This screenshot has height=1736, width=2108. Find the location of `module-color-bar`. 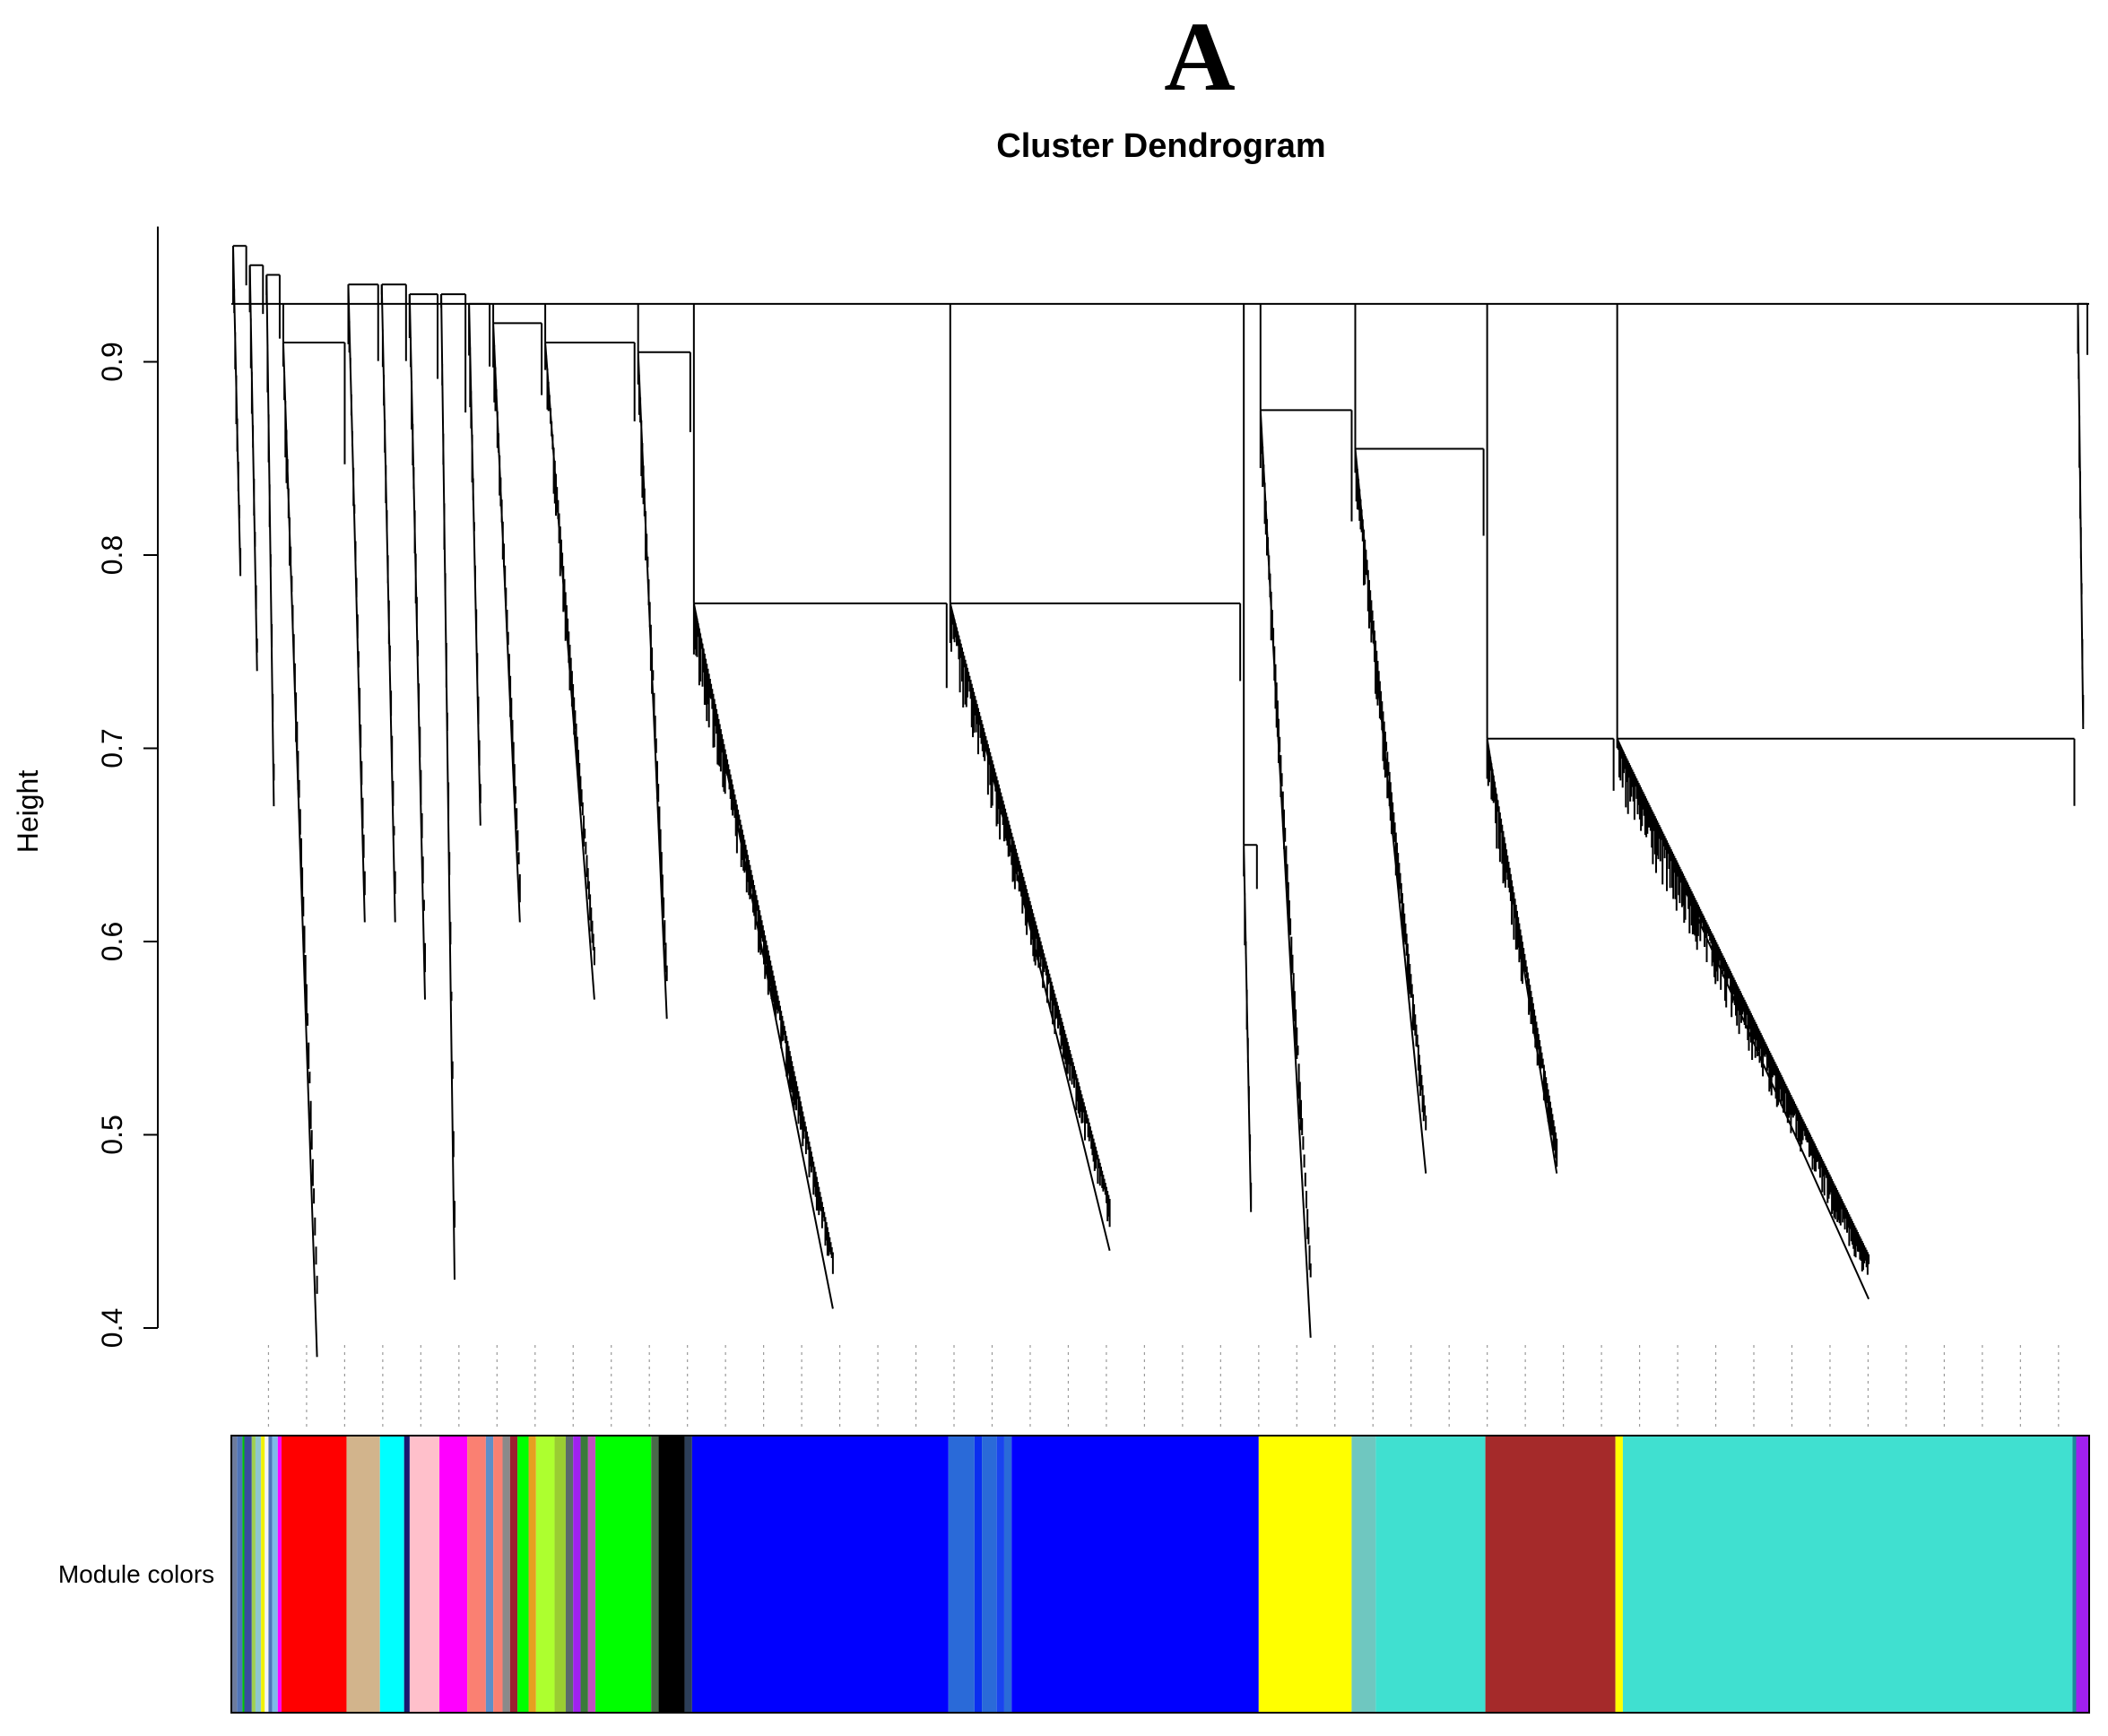

module-color-bar is located at coordinates (1160, 1574).